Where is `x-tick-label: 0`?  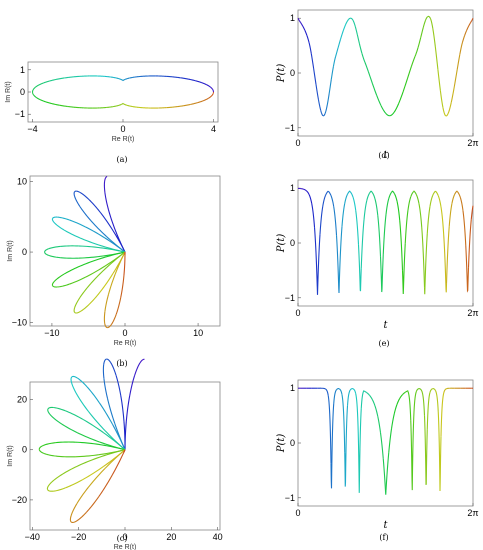 x-tick-label: 0 is located at coordinates (297, 313).